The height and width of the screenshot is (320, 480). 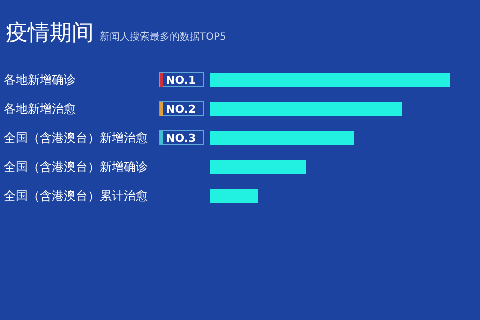 What do you see at coordinates (50, 33) in the screenshot?
I see `chart-title: 疫情期间` at bounding box center [50, 33].